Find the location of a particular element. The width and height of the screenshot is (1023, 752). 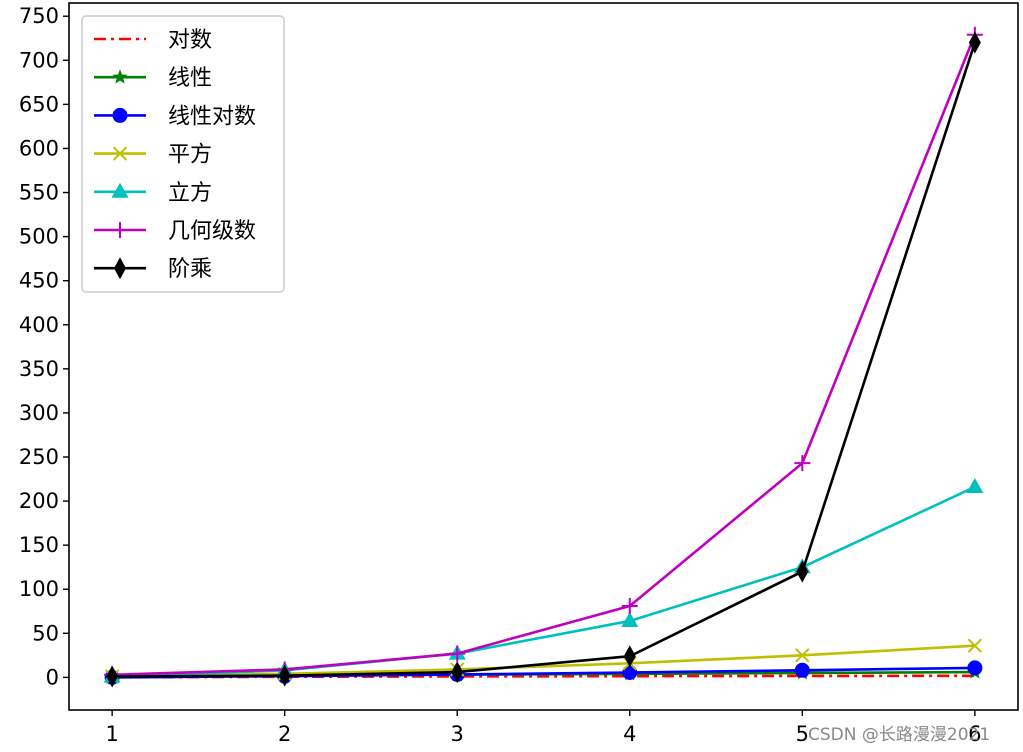

x-axis: 1 2 3 4 5 6 is located at coordinates (543, 728).